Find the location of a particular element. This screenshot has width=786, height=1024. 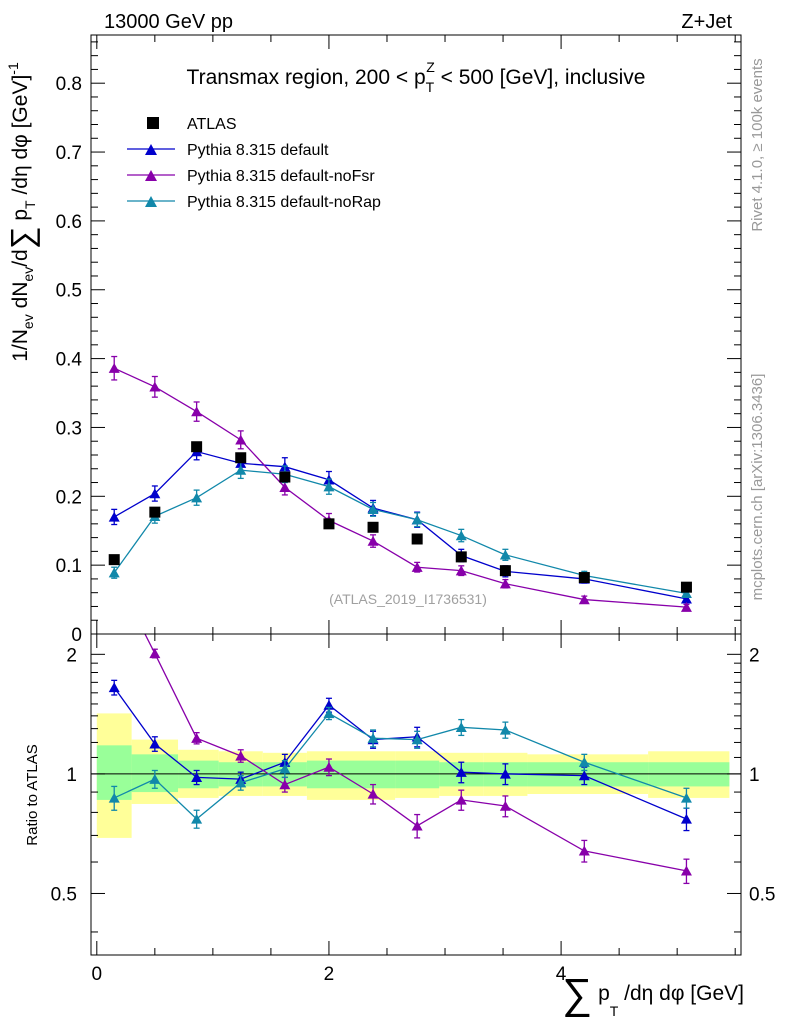

process-label: Z+Jet is located at coordinates (706, 22).